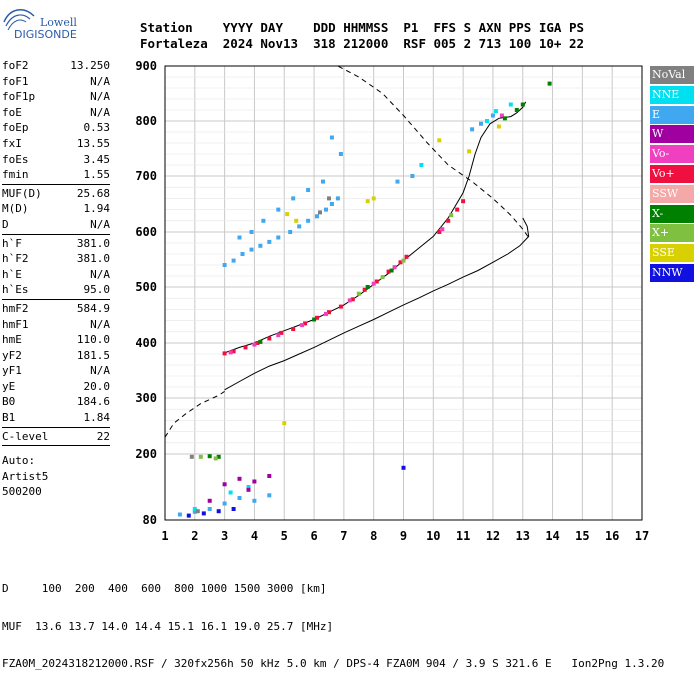 The width and height of the screenshot is (700, 683). What do you see at coordinates (9, 402) in the screenshot?
I see `param-name: B0` at bounding box center [9, 402].